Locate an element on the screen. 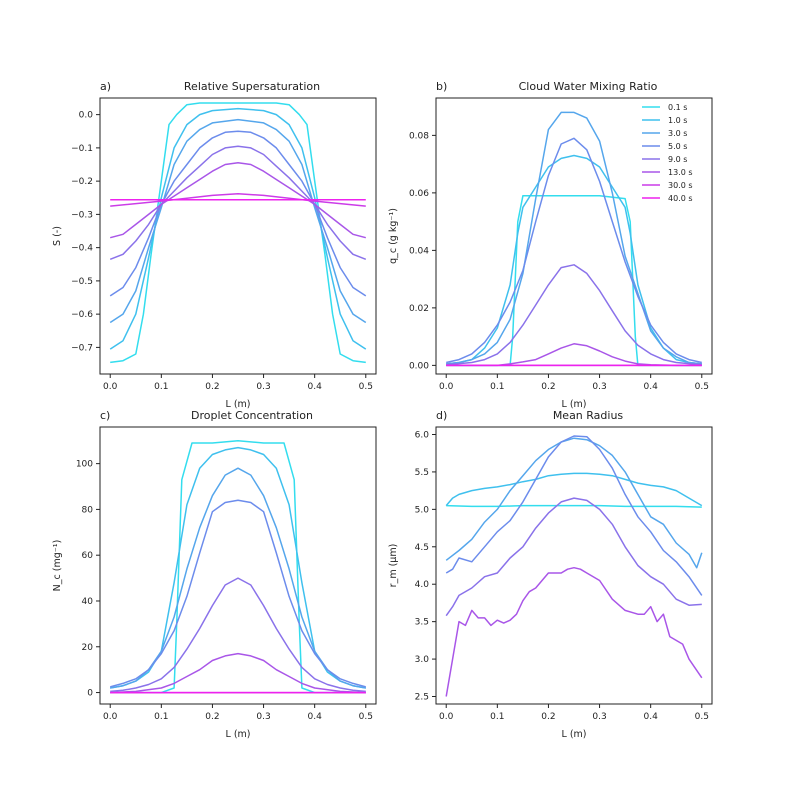 The height and width of the screenshot is (798, 793). y-tick-label: 20 is located at coordinates (88, 648).